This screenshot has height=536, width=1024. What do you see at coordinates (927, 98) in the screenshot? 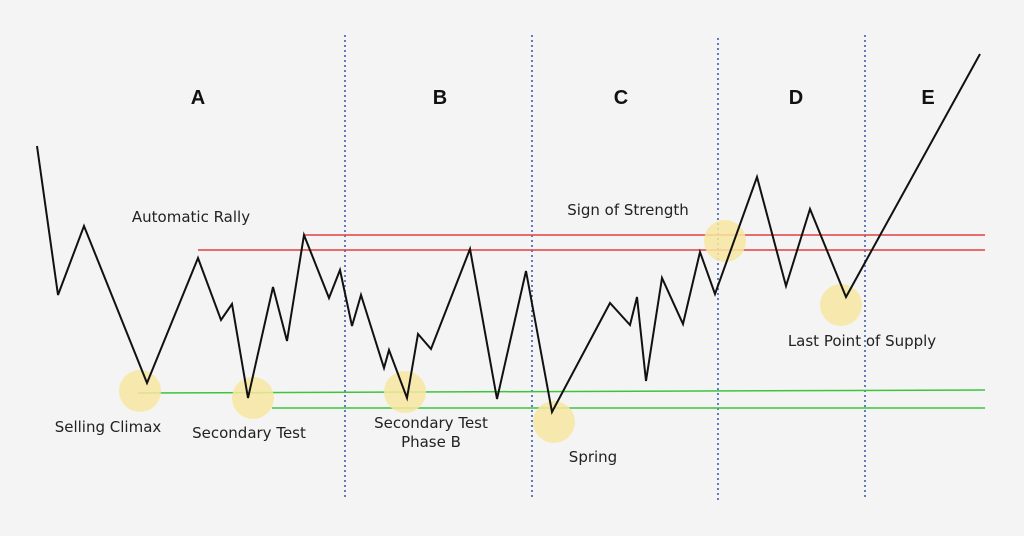
I see `phase-label-e: E` at bounding box center [927, 98].